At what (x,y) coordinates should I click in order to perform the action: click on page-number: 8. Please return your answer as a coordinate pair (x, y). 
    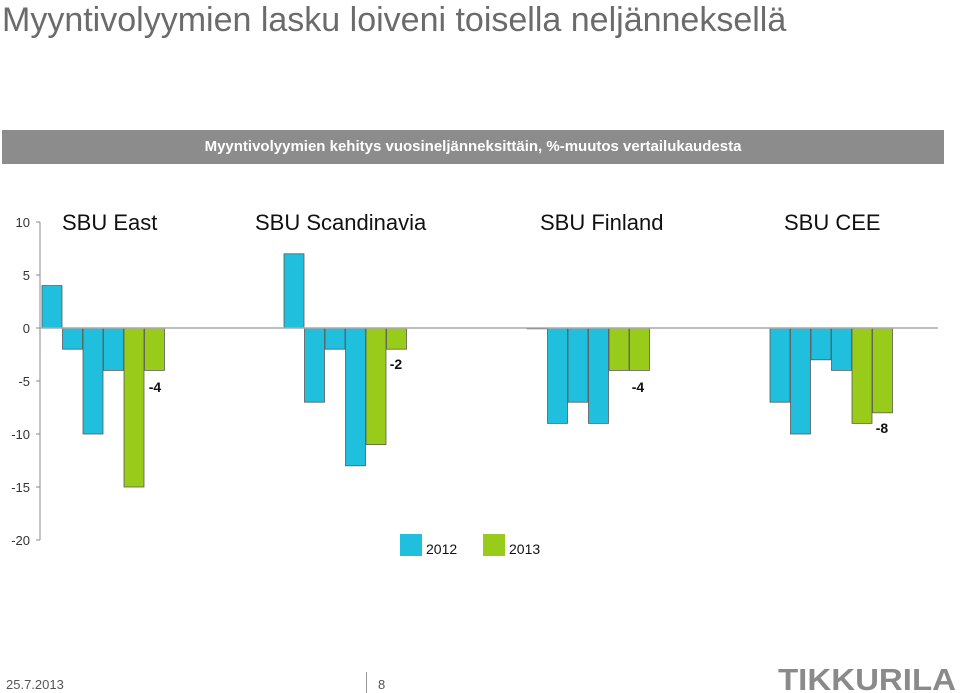
    Looking at the image, I should click on (382, 684).